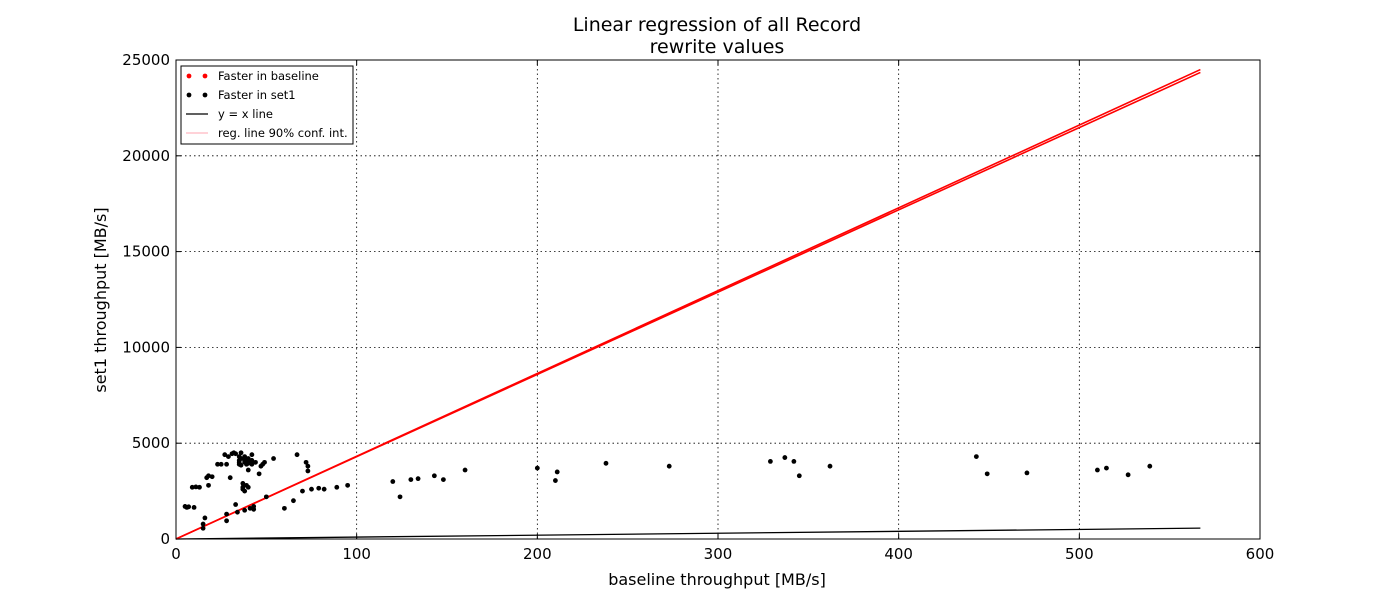 Image resolution: width=1400 pixels, height=600 pixels. Describe the element at coordinates (146, 156) in the screenshot. I see `y-tick-label: 20000` at that location.